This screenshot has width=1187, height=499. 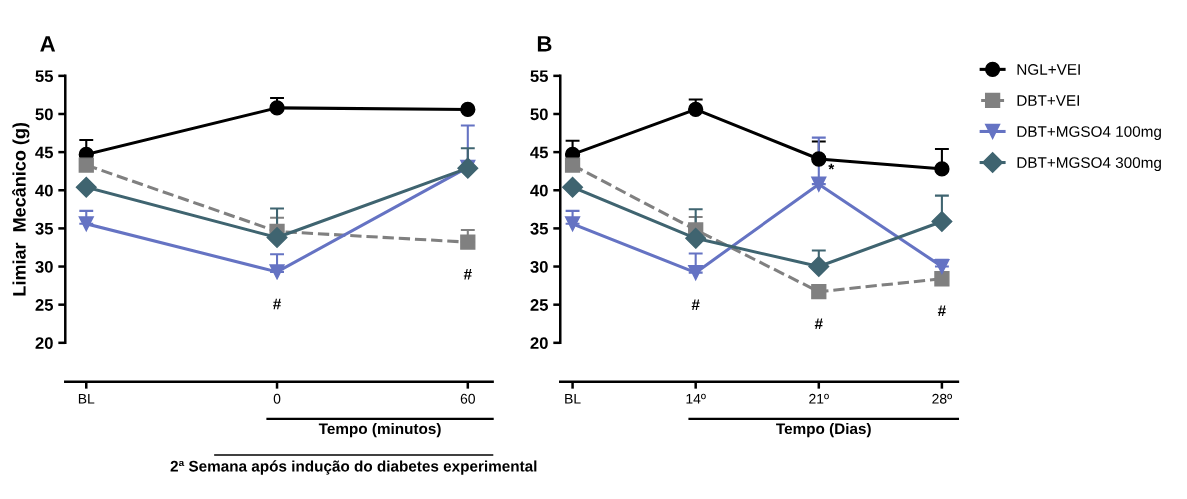 What do you see at coordinates (48, 44) in the screenshot?
I see `chart-title: A` at bounding box center [48, 44].